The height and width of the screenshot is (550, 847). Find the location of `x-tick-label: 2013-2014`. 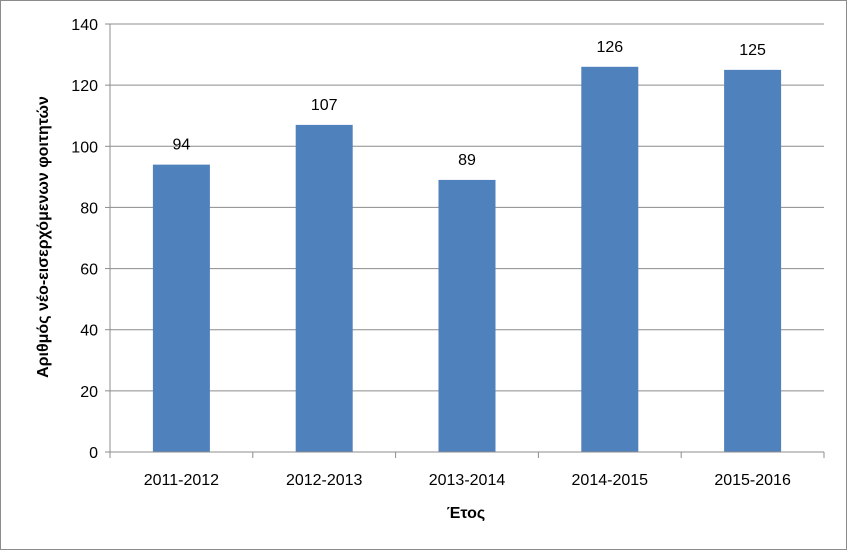

x-tick-label: 2013-2014 is located at coordinates (467, 480).